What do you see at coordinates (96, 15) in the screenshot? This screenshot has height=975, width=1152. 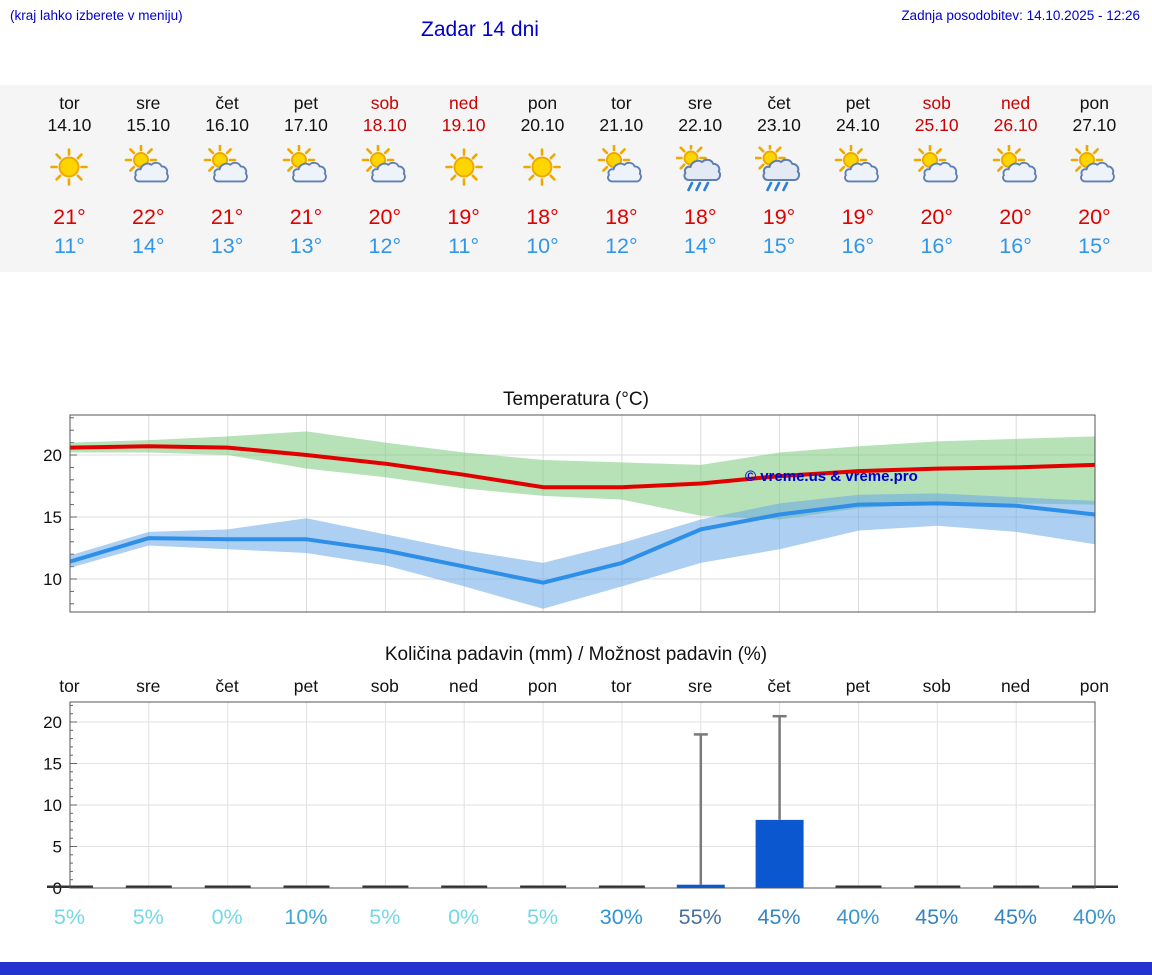 I see `menu-hint-text: (kraj lahko izberete v meniju)` at bounding box center [96, 15].